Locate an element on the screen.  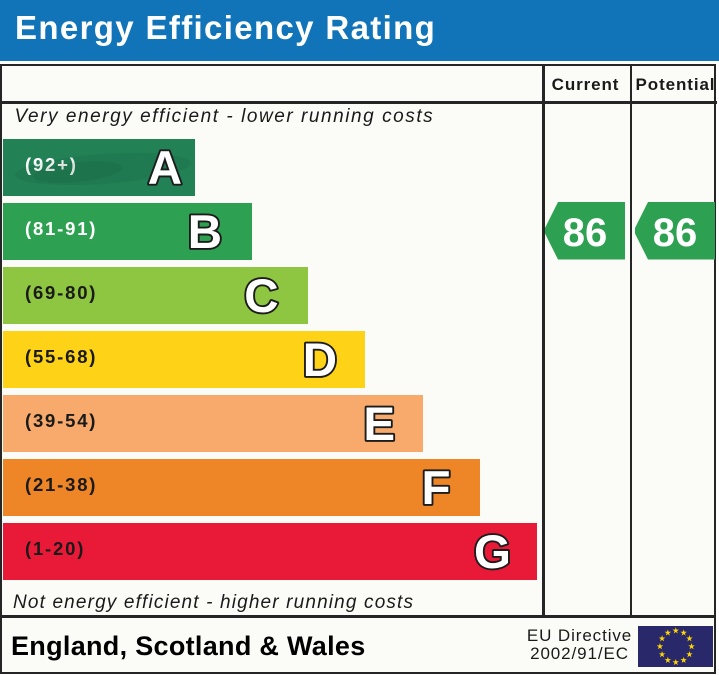
svg-text: A is located at coordinates (164, 168).